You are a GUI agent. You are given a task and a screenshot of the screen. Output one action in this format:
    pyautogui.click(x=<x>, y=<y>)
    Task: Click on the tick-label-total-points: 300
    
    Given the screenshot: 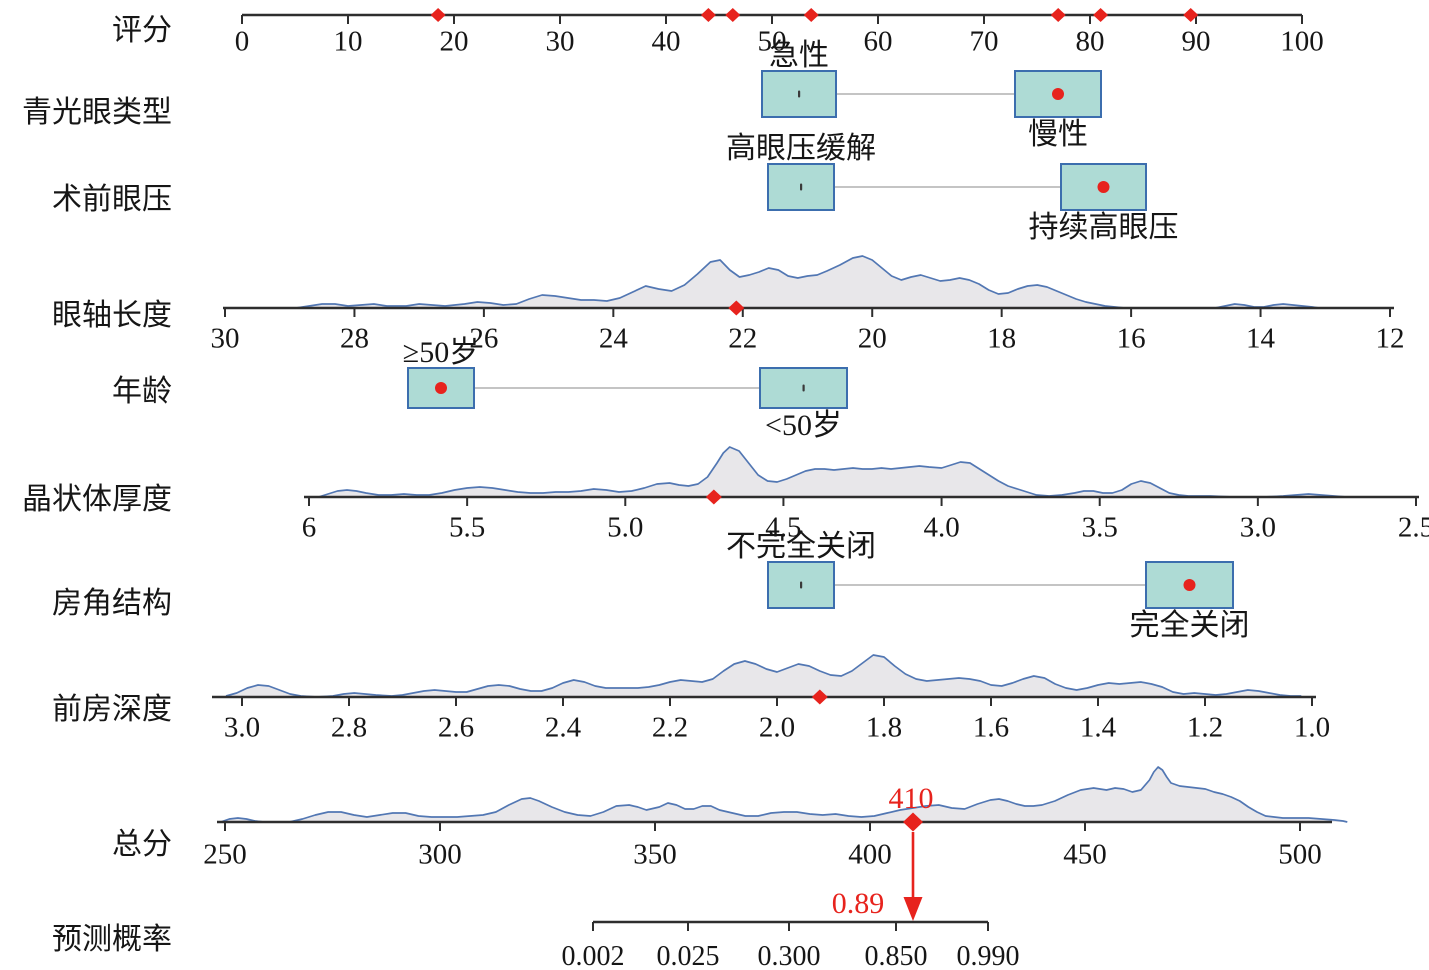 What is the action you would take?
    pyautogui.click(x=440, y=854)
    